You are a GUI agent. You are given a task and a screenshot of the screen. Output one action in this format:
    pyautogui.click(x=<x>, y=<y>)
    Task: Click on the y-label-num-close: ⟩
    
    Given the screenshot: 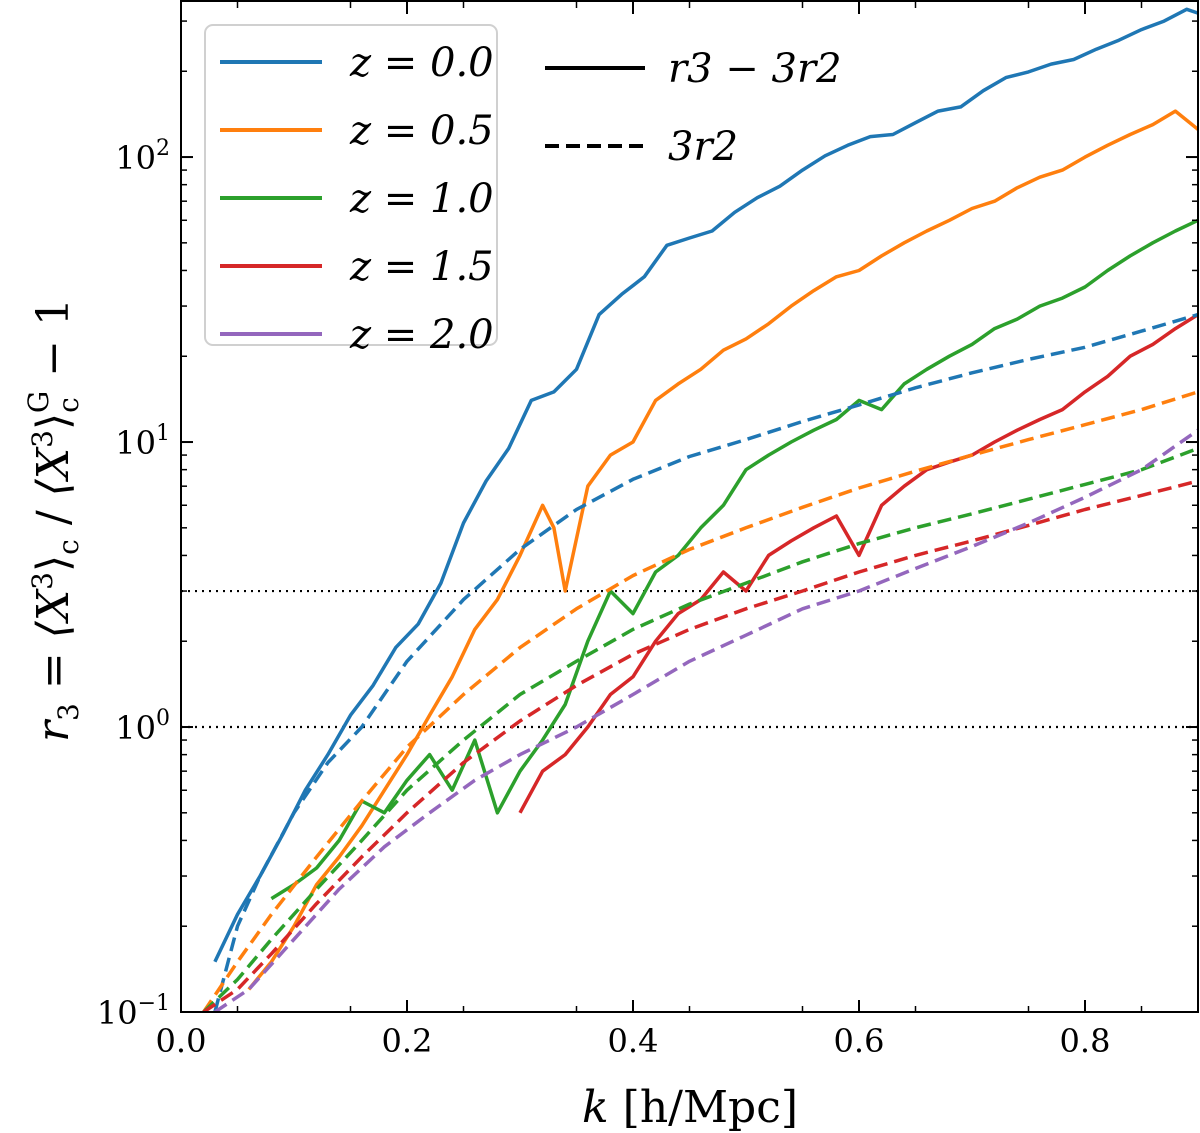 What is the action you would take?
    pyautogui.click(x=53, y=563)
    